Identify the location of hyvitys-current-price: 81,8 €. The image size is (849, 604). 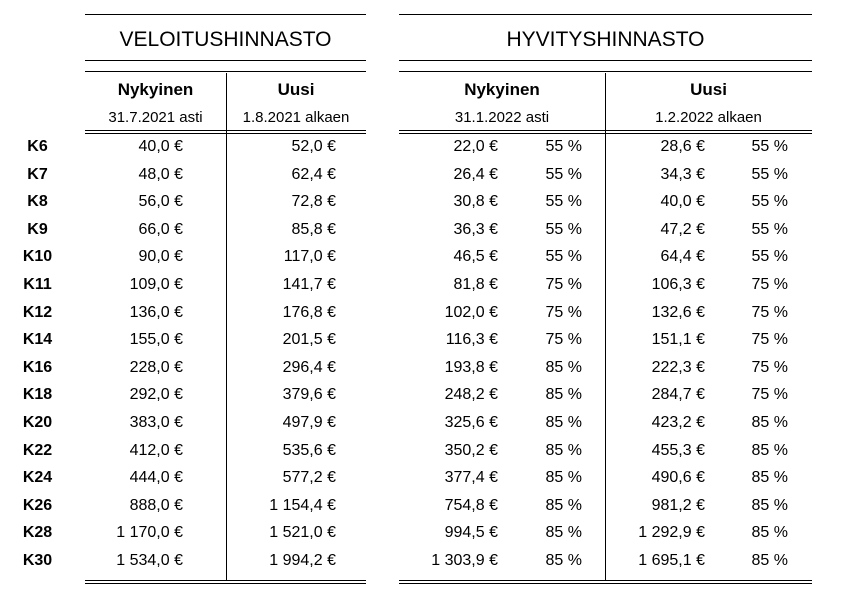
(475, 284).